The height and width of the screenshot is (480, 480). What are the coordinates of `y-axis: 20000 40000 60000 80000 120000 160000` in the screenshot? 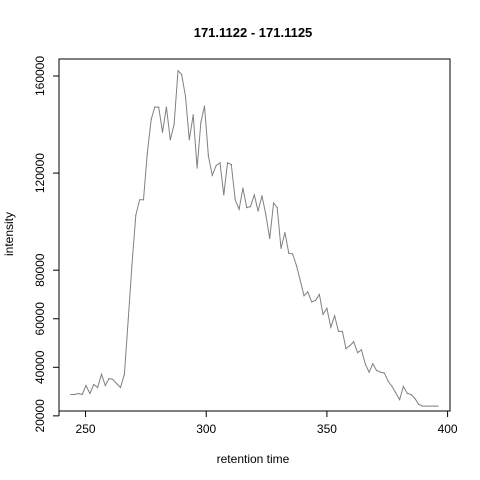 It's located at (46, 244).